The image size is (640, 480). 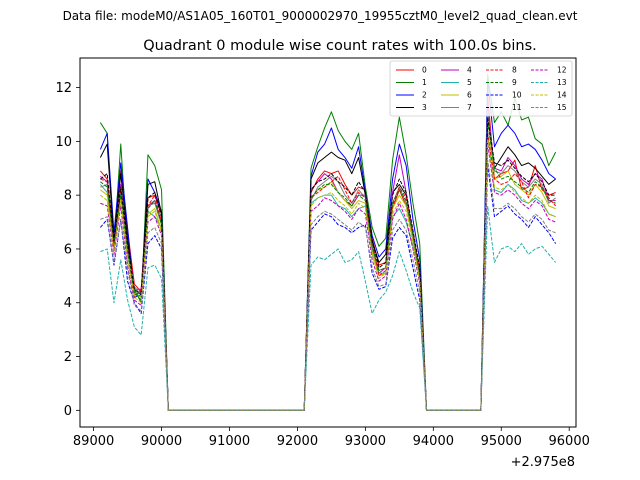 I want to click on legend-label-8: 8, so click(x=514, y=70).